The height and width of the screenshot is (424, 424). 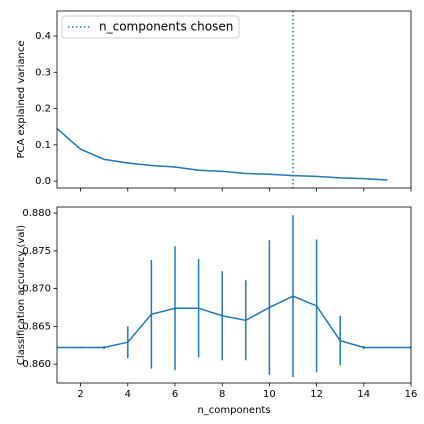 What do you see at coordinates (43, 36) in the screenshot?
I see `y-tick-label: 0.4` at bounding box center [43, 36].